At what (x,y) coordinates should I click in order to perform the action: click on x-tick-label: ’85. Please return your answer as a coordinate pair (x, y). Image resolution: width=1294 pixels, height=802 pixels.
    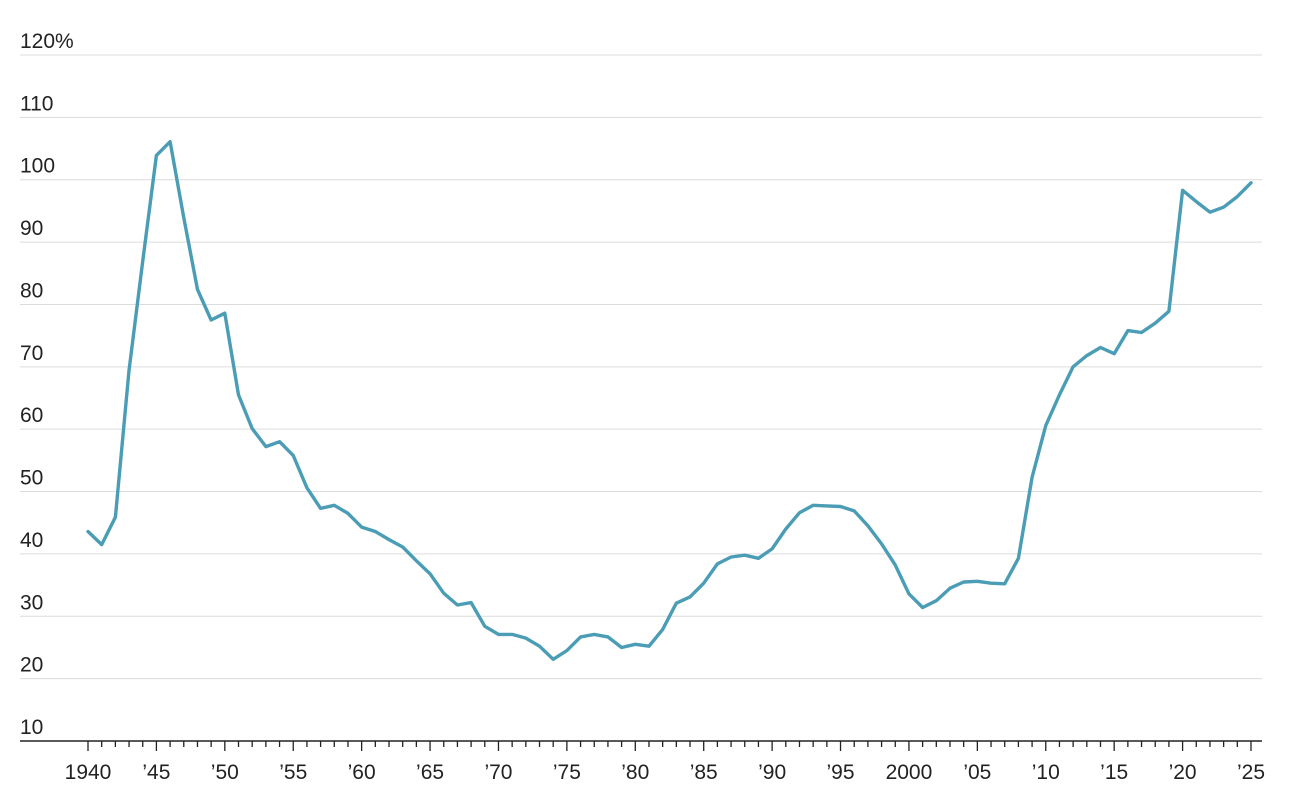
    Looking at the image, I should click on (704, 772).